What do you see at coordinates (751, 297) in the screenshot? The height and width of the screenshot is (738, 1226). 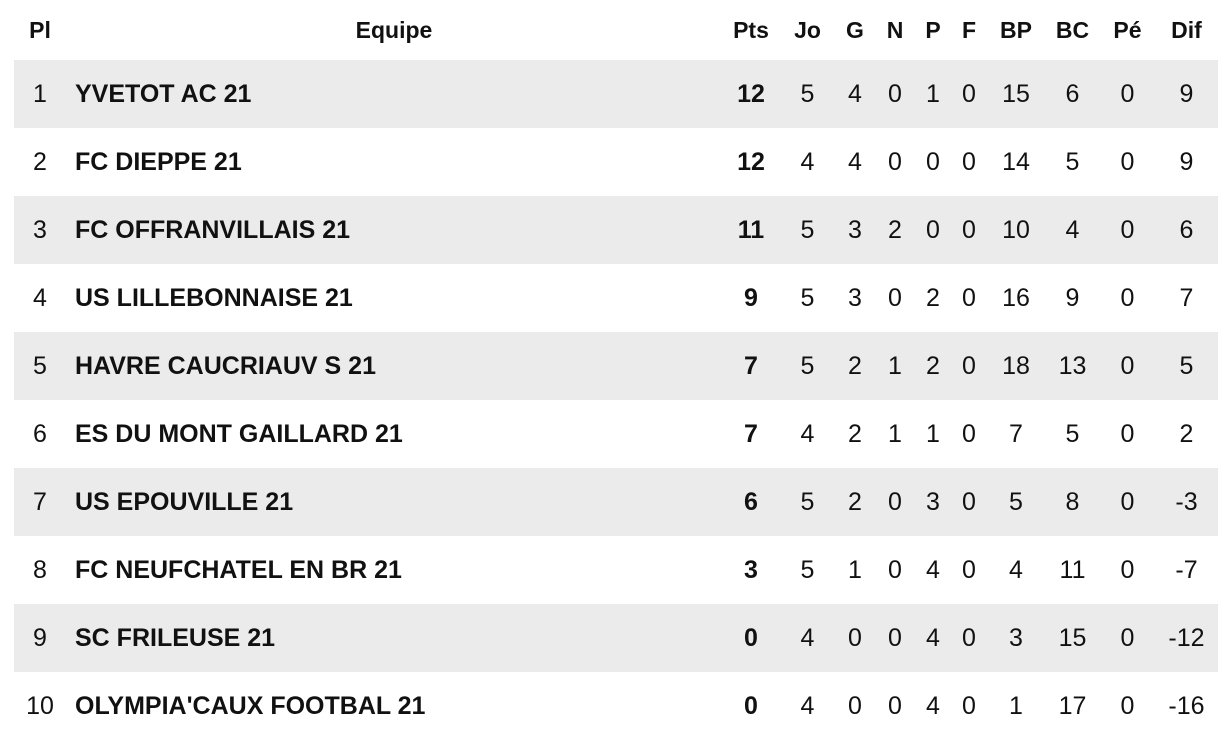 I see `points-cell: 9` at bounding box center [751, 297].